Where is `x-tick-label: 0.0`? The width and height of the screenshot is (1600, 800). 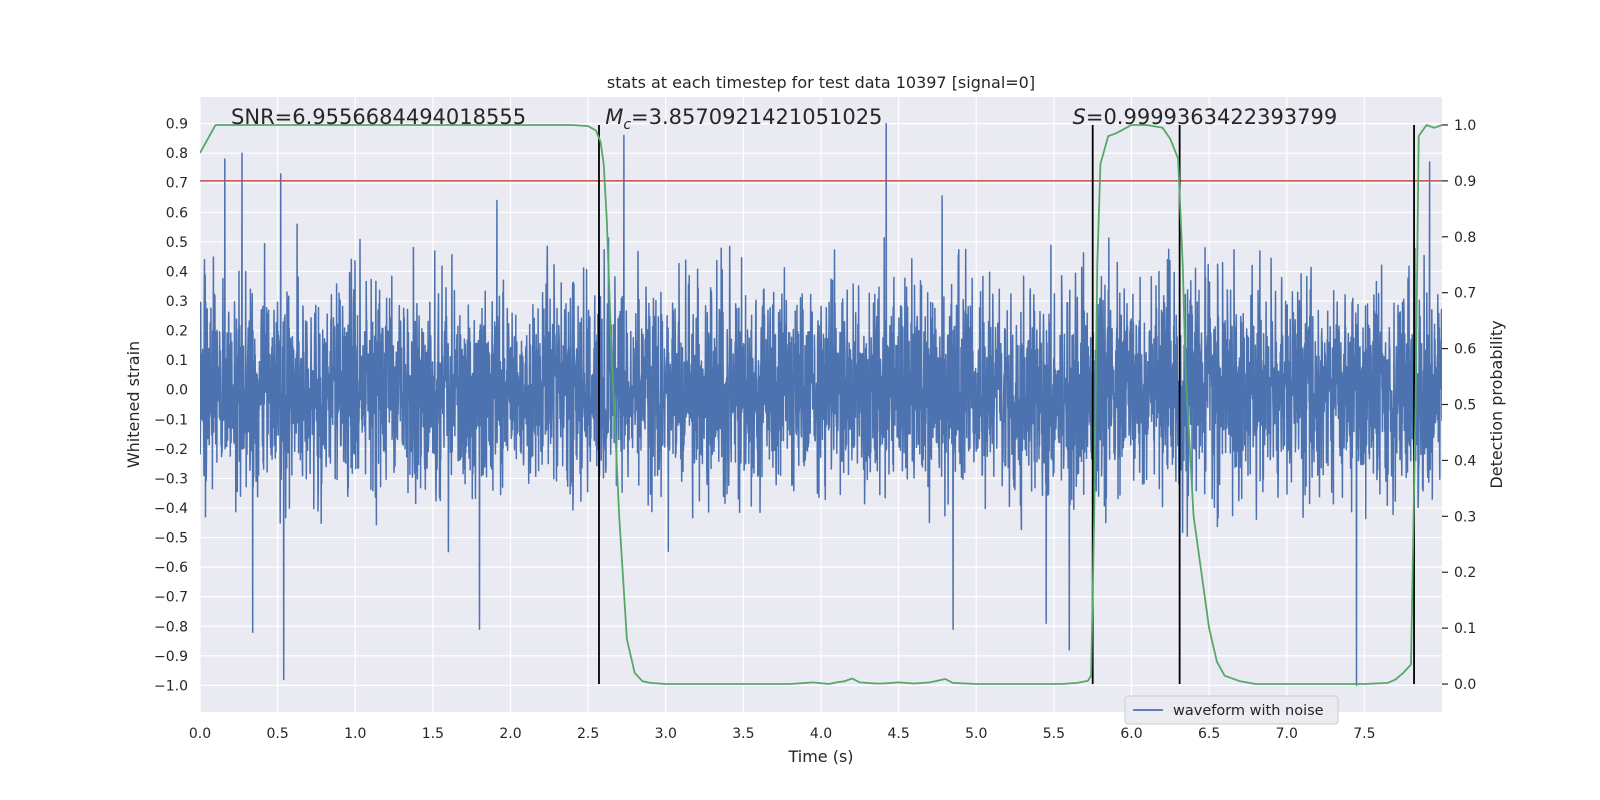 x-tick-label: 0.0 is located at coordinates (200, 734).